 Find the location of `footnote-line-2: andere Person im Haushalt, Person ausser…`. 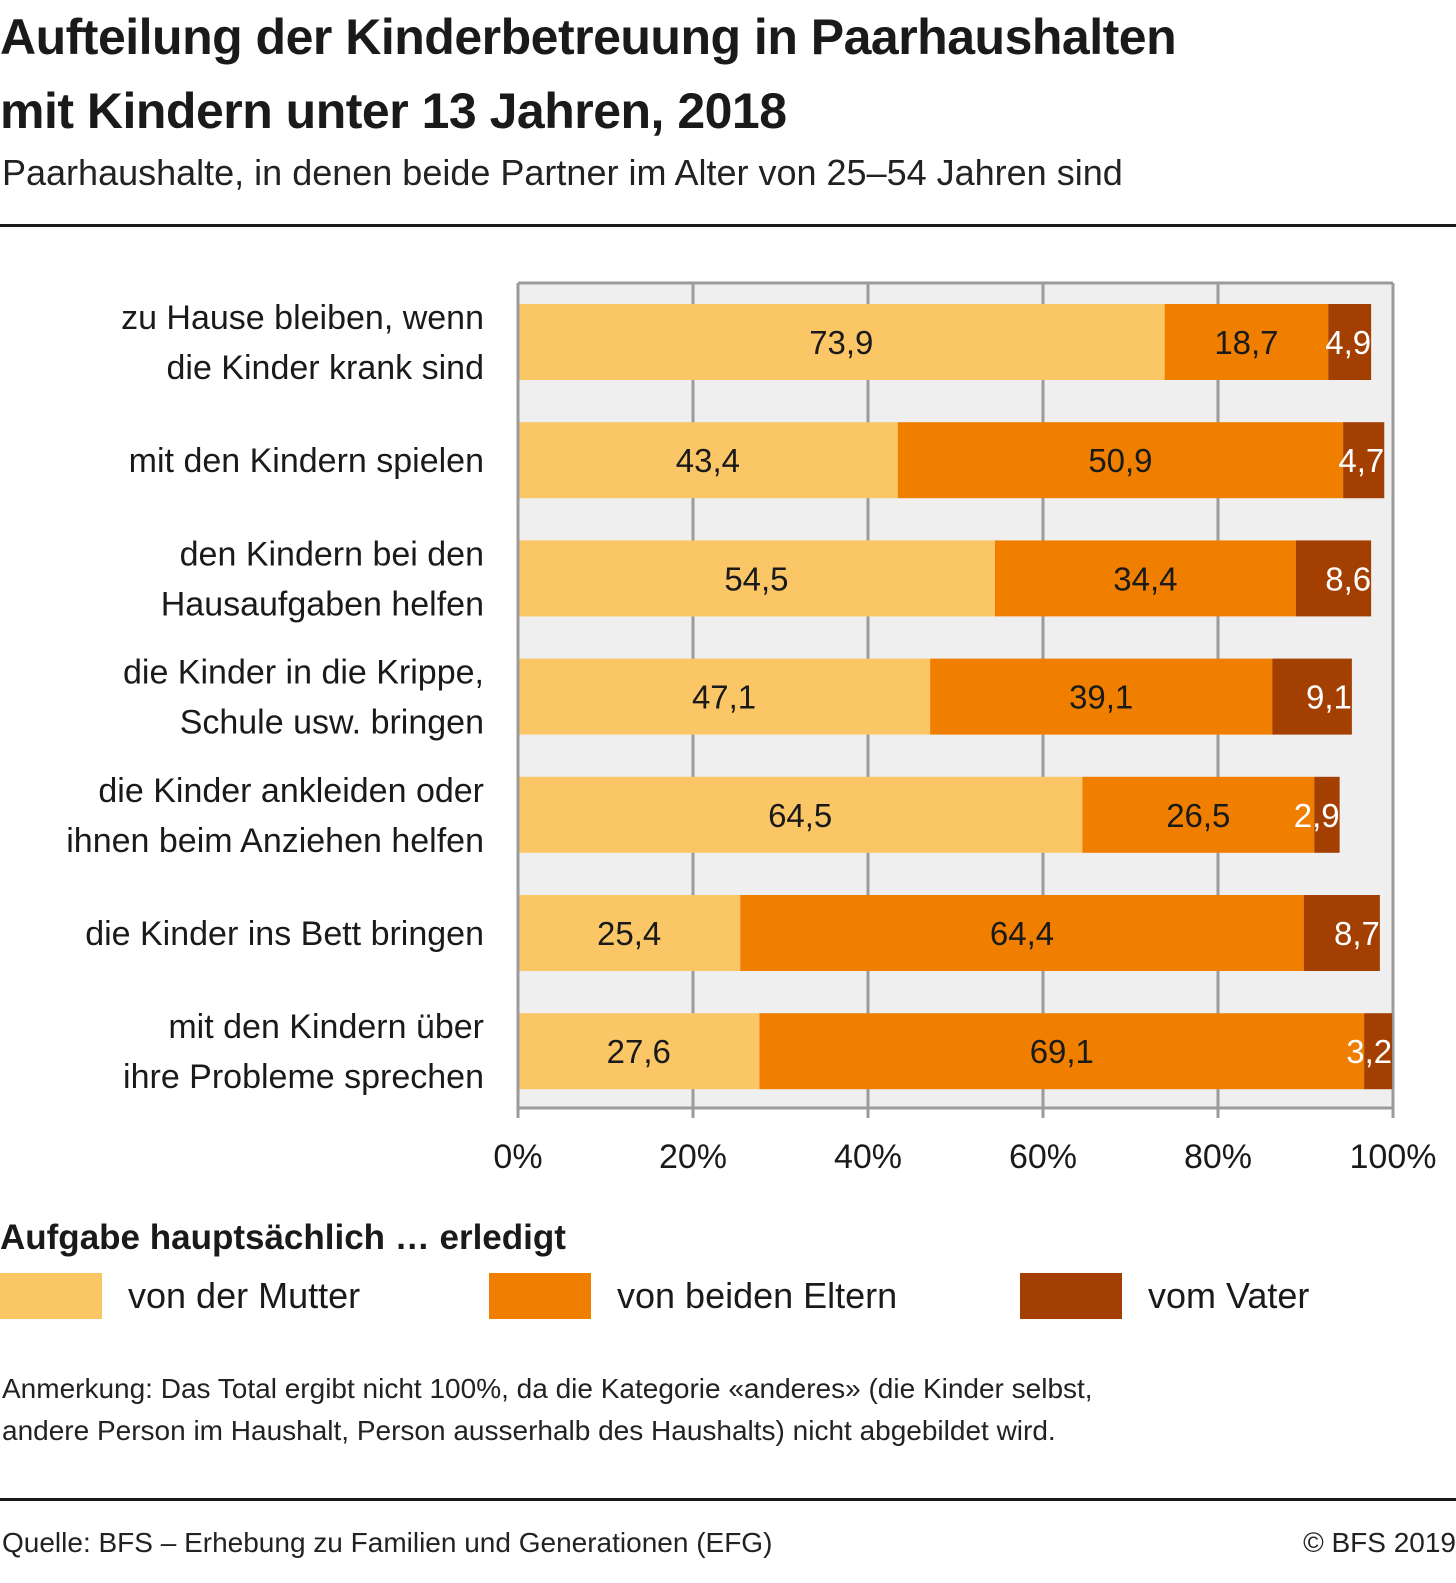

footnote-line-2: andere Person im Haushalt, Person ausser… is located at coordinates (529, 1430).